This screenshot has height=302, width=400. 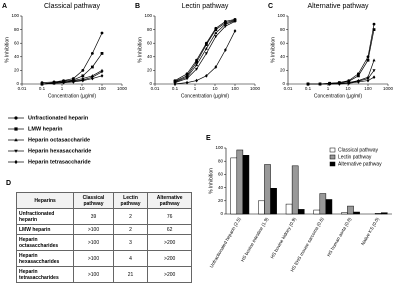 What do you see at coordinates (9, 183) in the screenshot?
I see `panel-label: D` at bounding box center [9, 183].